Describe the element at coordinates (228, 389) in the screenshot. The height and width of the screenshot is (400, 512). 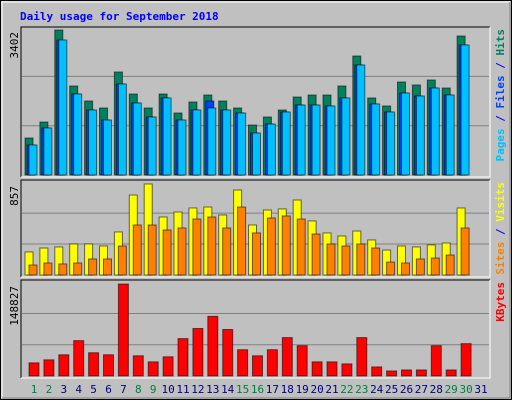
I see `x-tick-label: 14` at that location.